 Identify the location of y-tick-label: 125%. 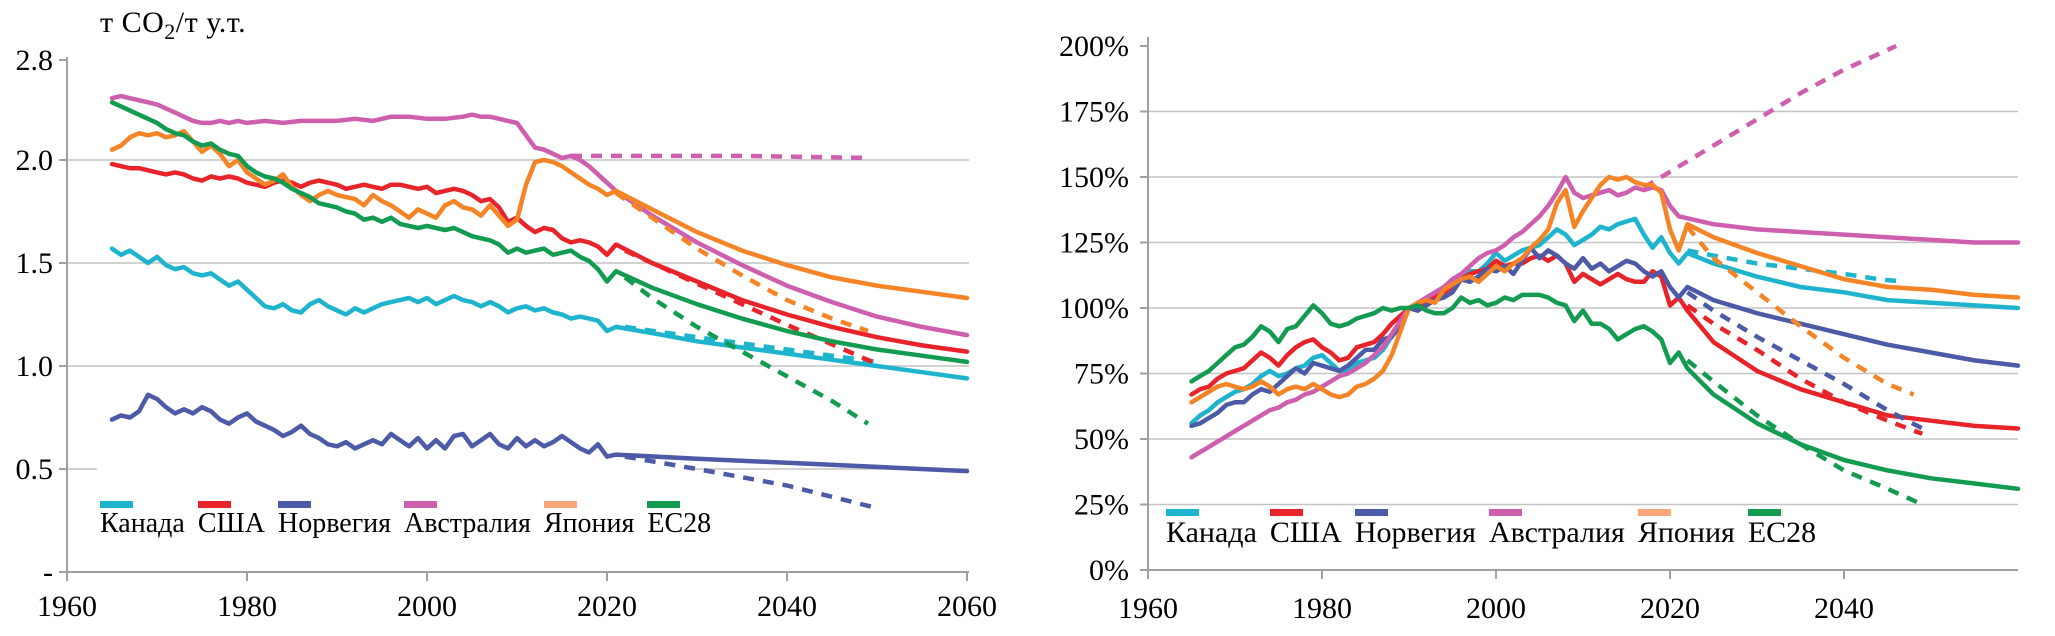
(1094, 243).